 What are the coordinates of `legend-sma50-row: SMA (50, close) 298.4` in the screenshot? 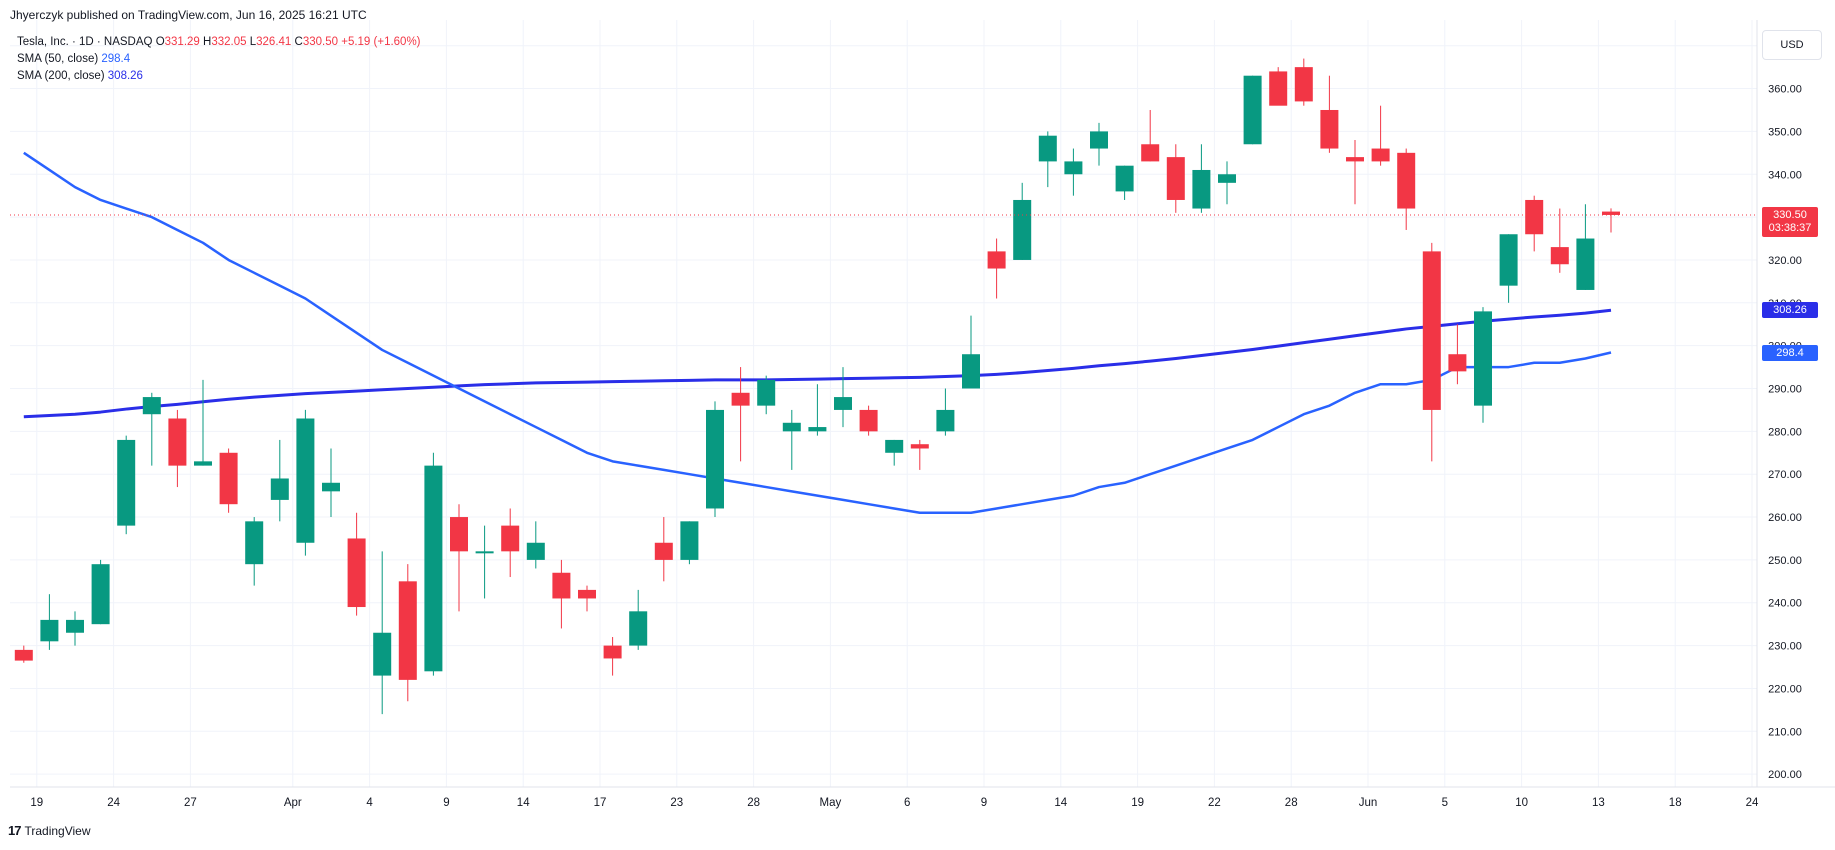 It's located at (219, 59).